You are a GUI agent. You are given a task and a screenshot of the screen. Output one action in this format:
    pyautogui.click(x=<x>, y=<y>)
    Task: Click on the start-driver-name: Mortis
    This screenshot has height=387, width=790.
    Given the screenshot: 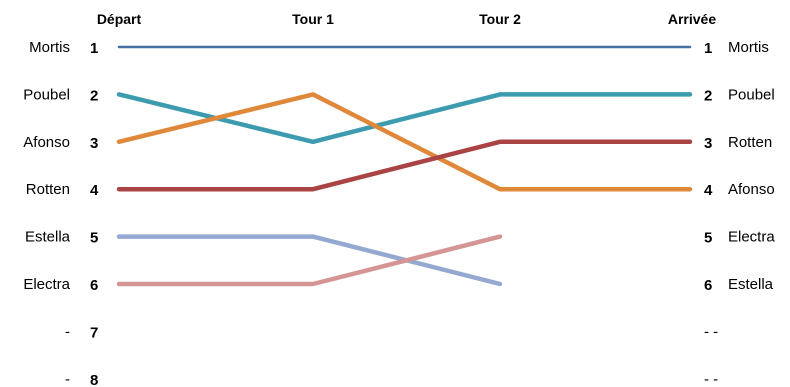 What is the action you would take?
    pyautogui.click(x=49, y=47)
    